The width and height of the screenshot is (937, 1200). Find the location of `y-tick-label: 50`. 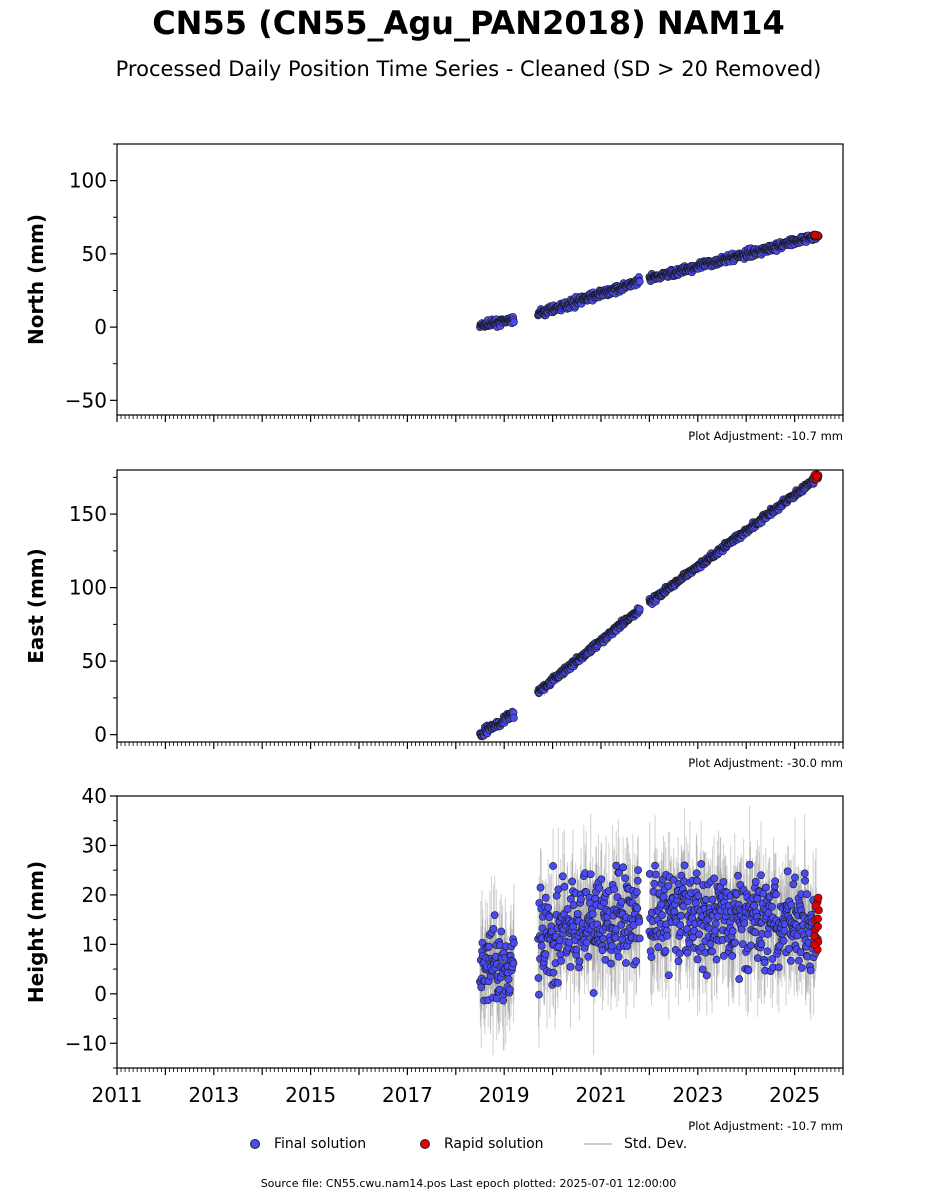

y-tick-label: 50 is located at coordinates (94, 254).